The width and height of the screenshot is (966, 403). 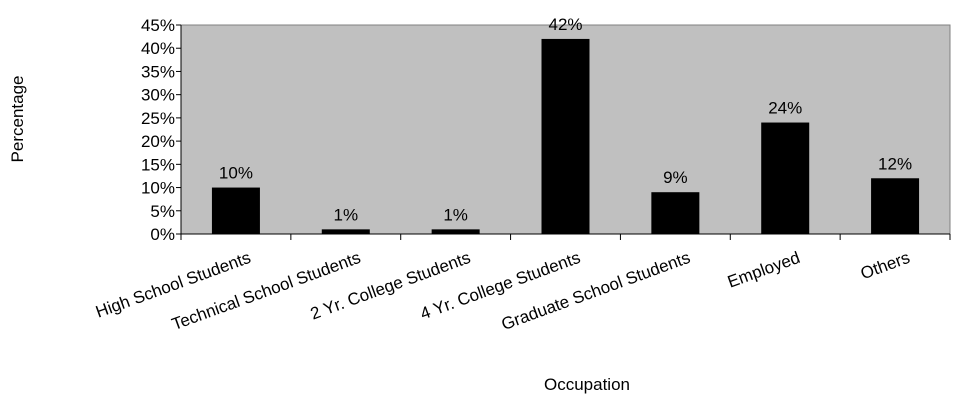 What do you see at coordinates (895, 163) in the screenshot?
I see `bar-value-label: 12%` at bounding box center [895, 163].